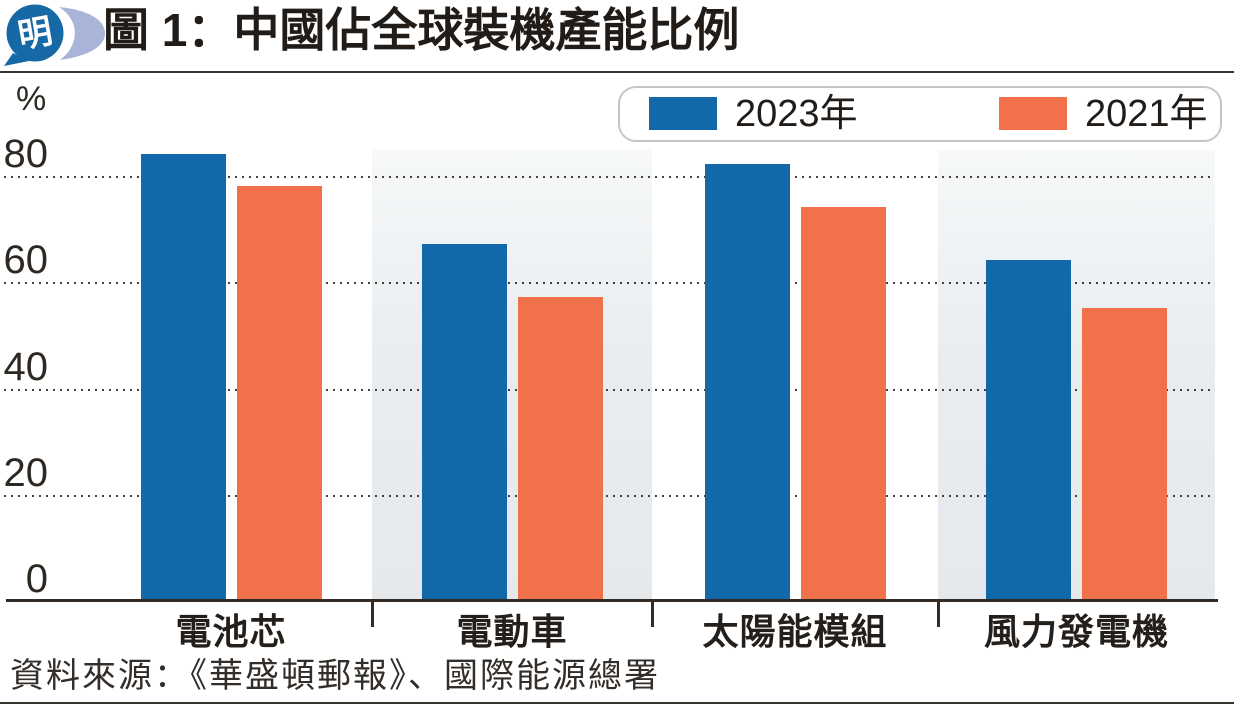 The width and height of the screenshot is (1234, 710). What do you see at coordinates (26, 472) in the screenshot?
I see `y-axis-label-20: 20` at bounding box center [26, 472].